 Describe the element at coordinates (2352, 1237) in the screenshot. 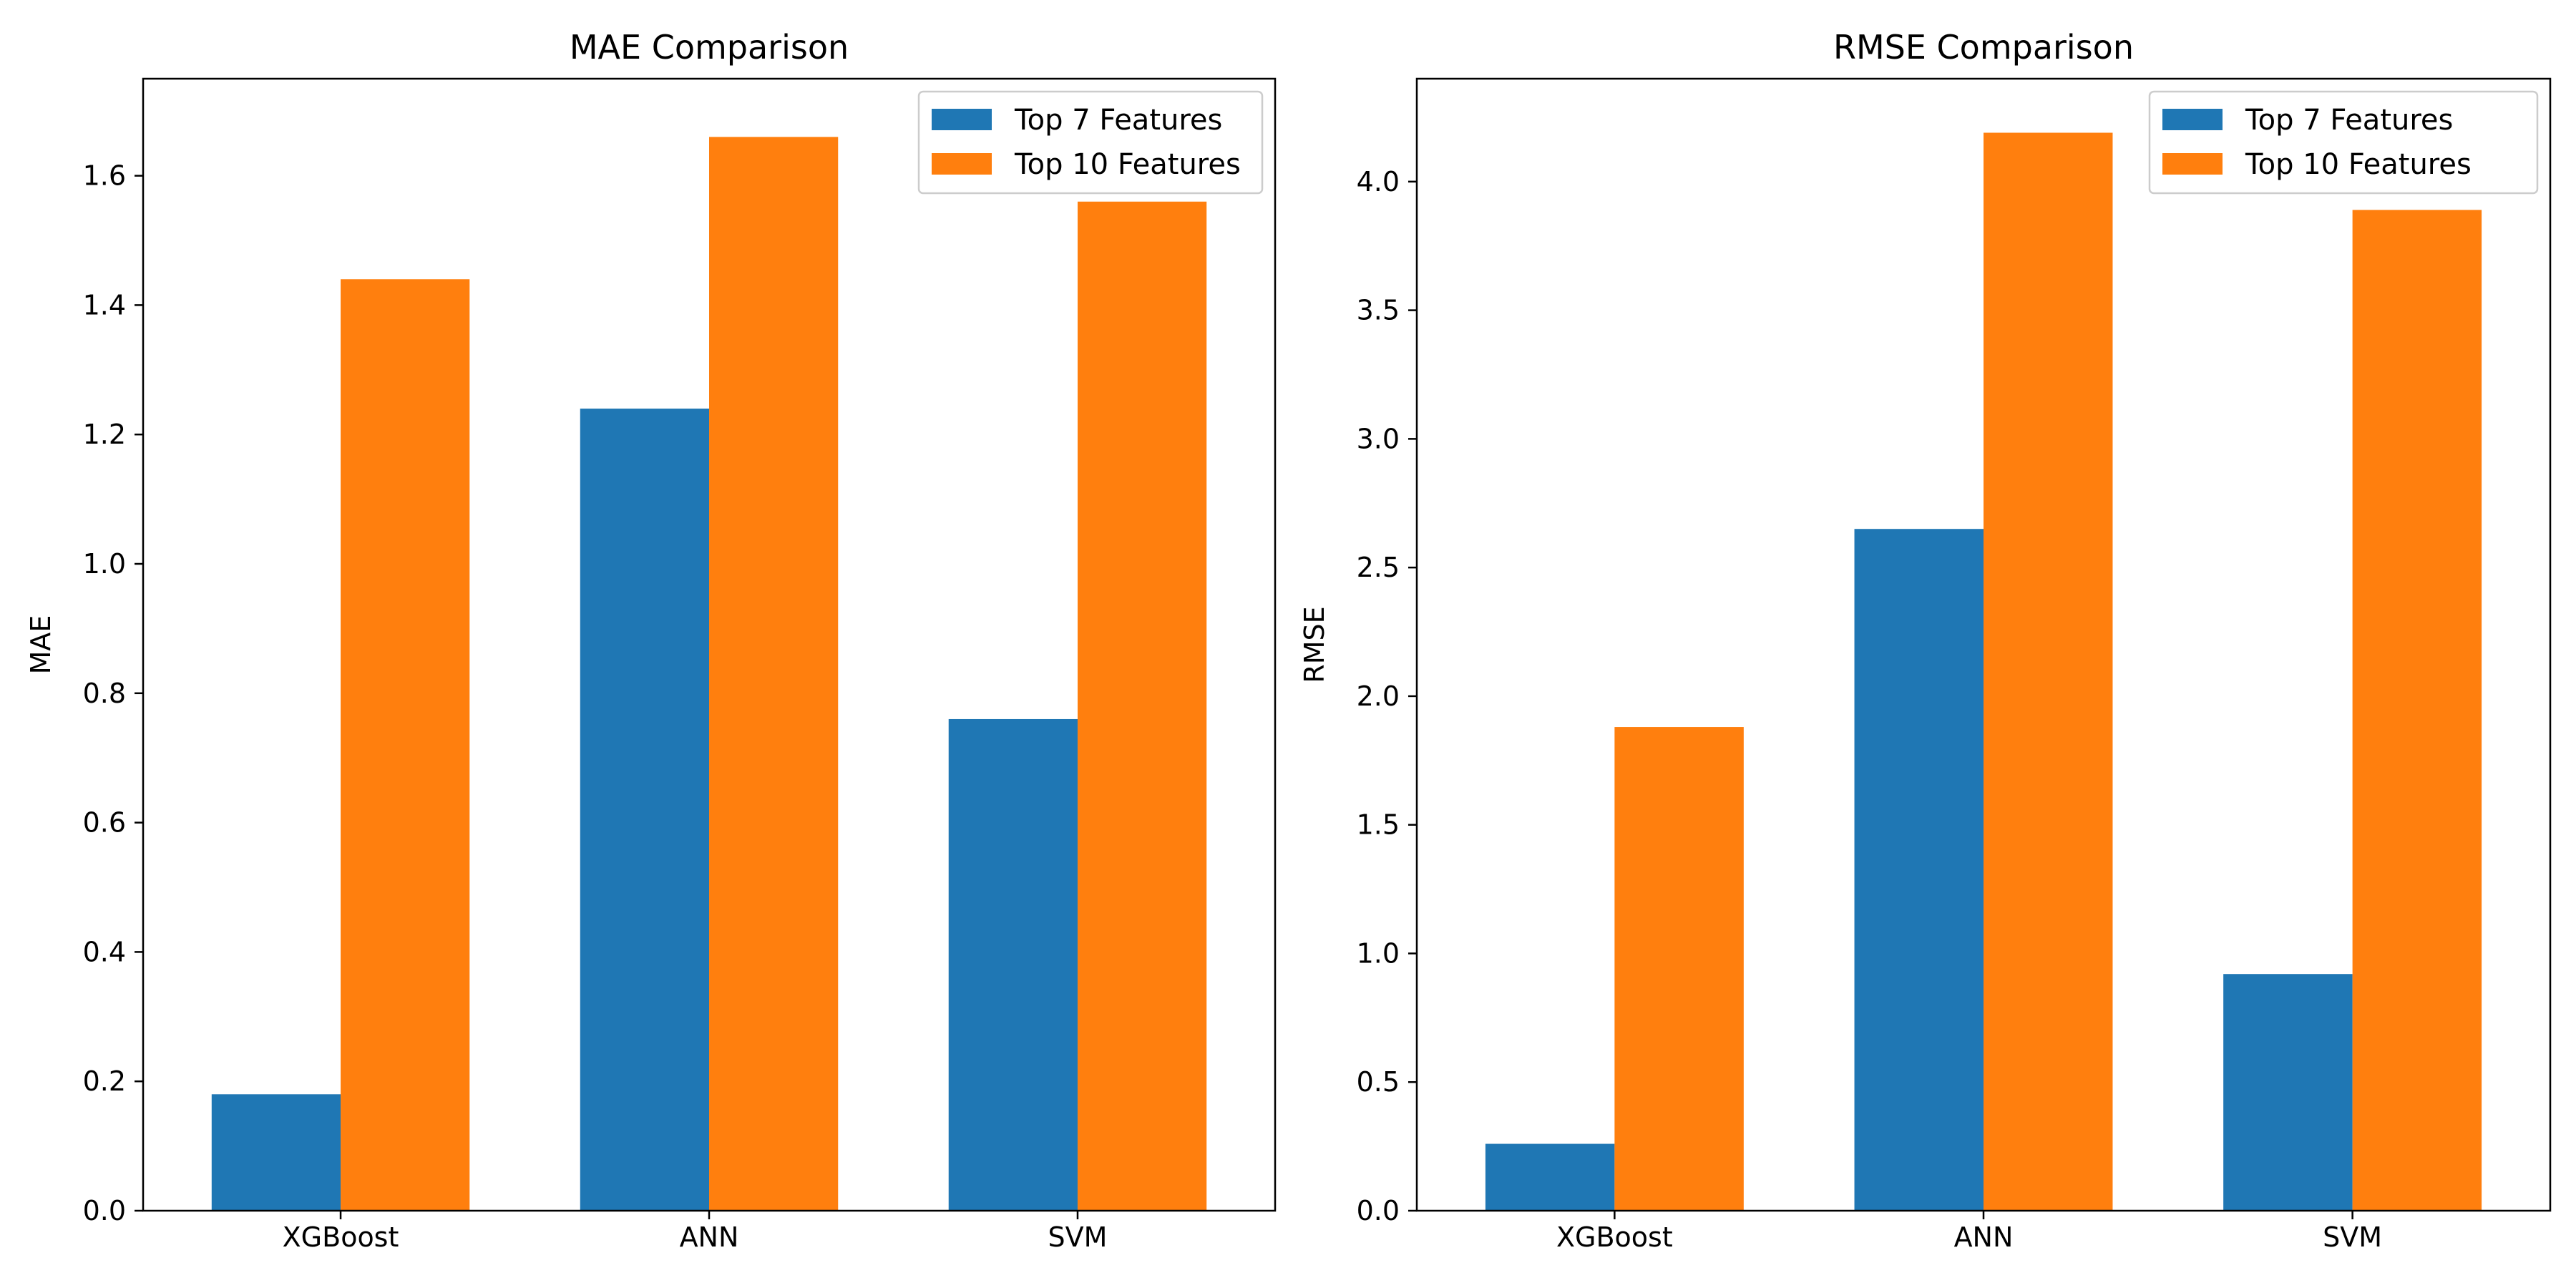

I see `x-tick-label-1-2: SVM` at that location.